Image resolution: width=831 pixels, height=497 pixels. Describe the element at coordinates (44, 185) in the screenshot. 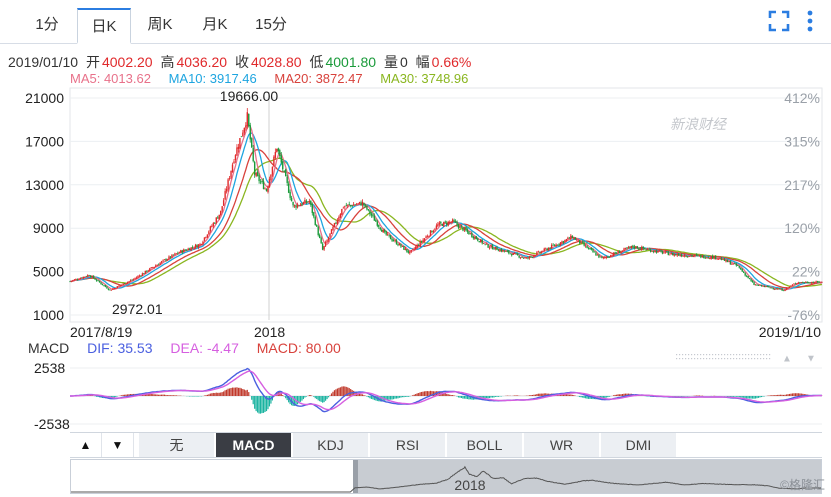

I see `y-tick-label: 13000` at that location.